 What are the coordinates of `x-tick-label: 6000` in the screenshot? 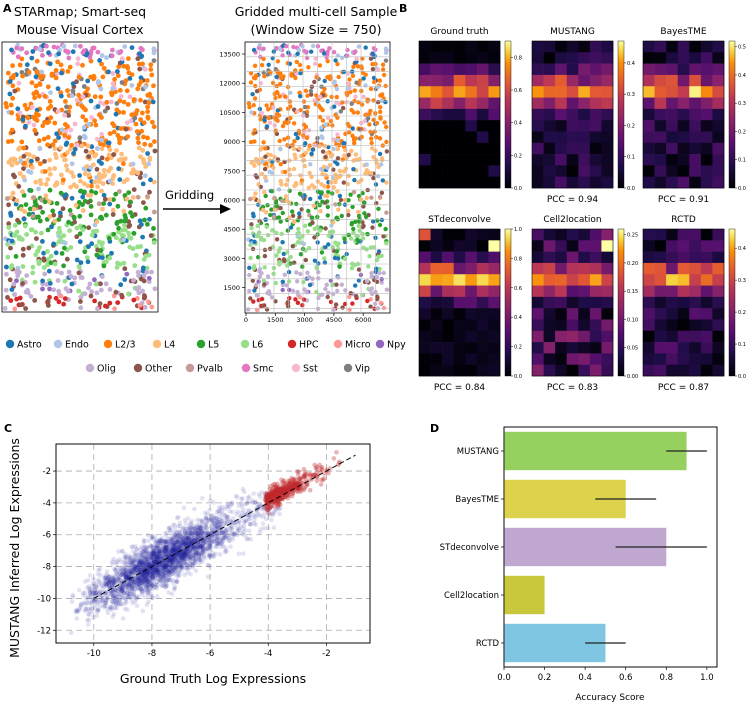 It's located at (363, 320).